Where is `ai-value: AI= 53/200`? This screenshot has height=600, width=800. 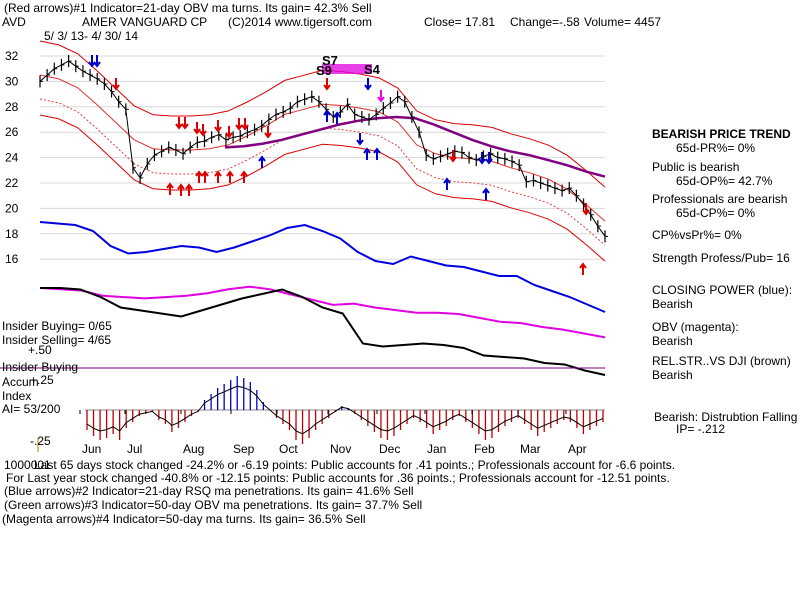
ai-value: AI= 53/200 is located at coordinates (31, 409).